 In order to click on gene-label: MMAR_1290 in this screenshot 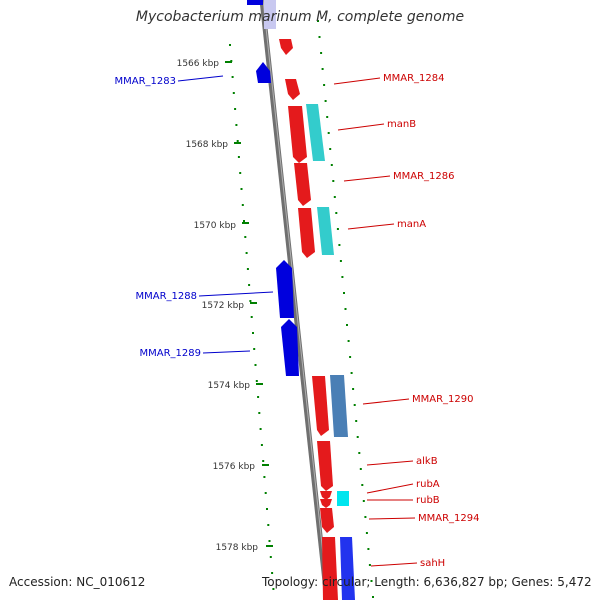, I will do `click(443, 399)`.